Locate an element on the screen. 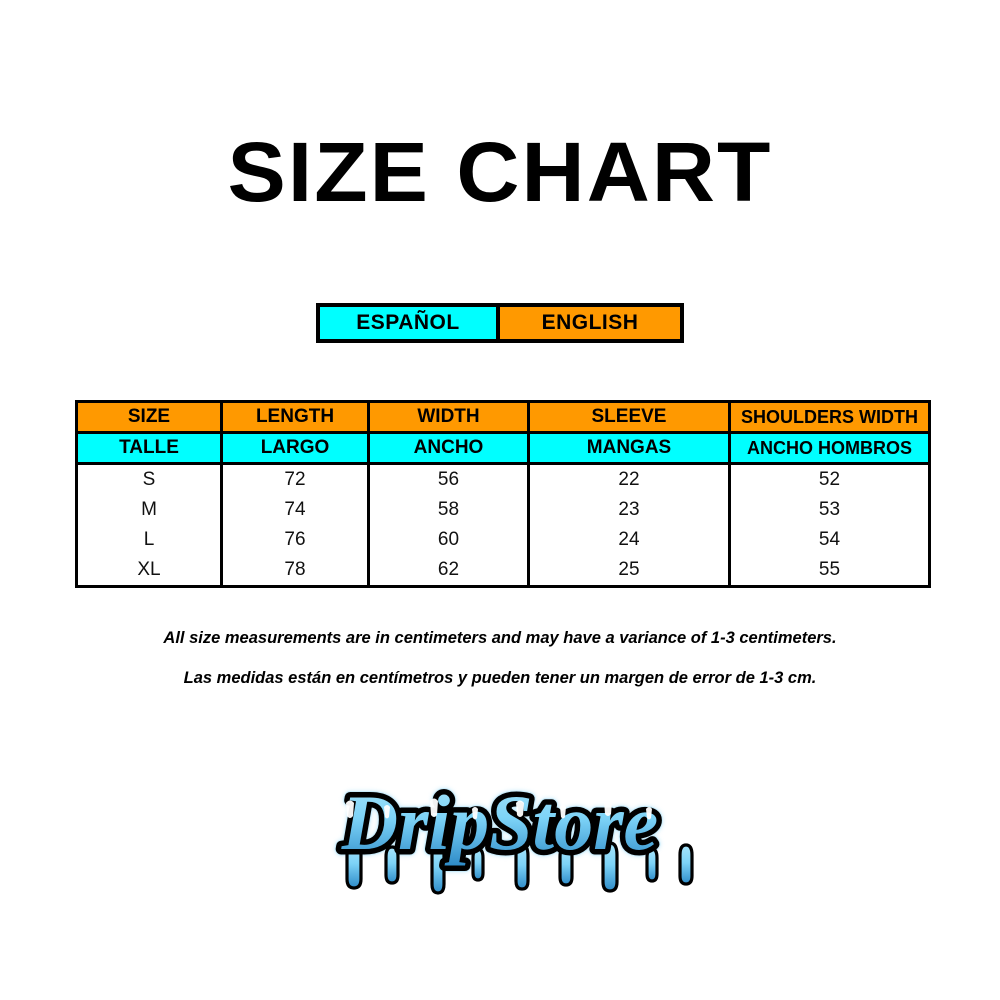  cell-size: S is located at coordinates (149, 479).